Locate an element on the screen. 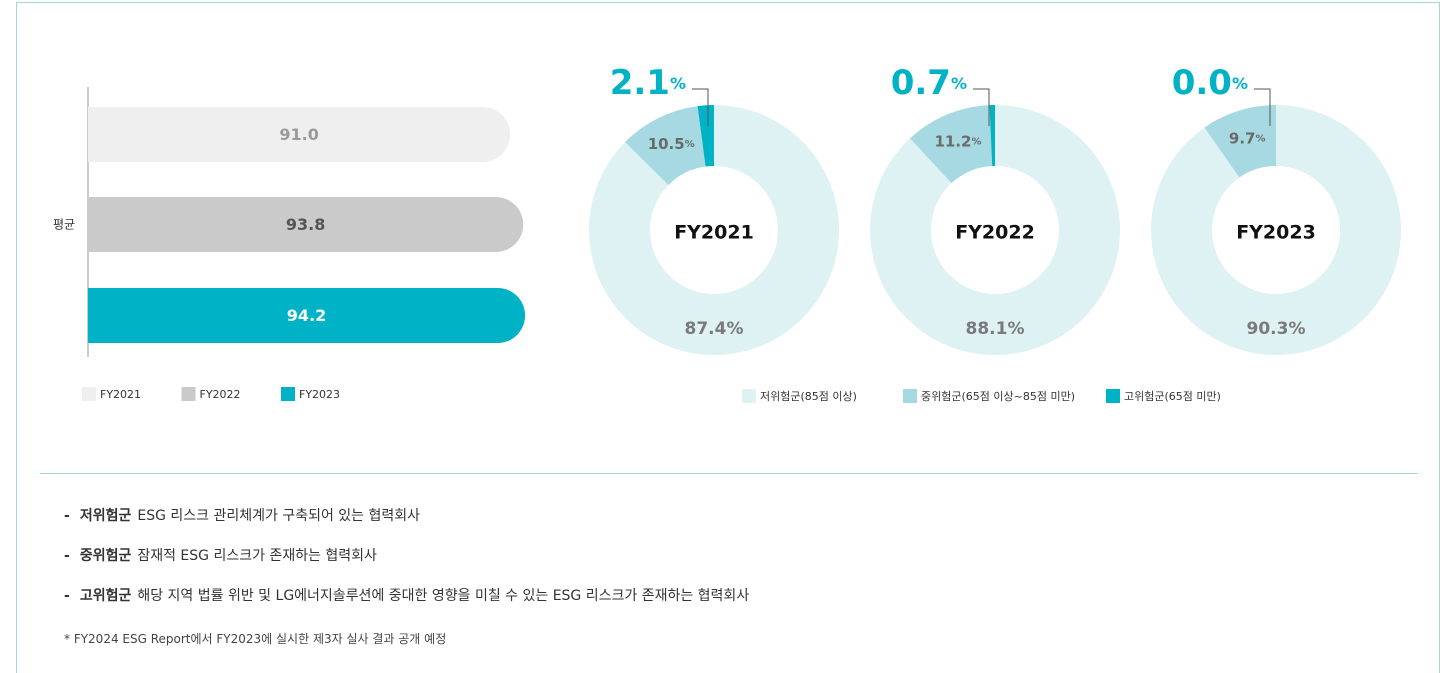  legend-label: FY2021 is located at coordinates (120, 394).